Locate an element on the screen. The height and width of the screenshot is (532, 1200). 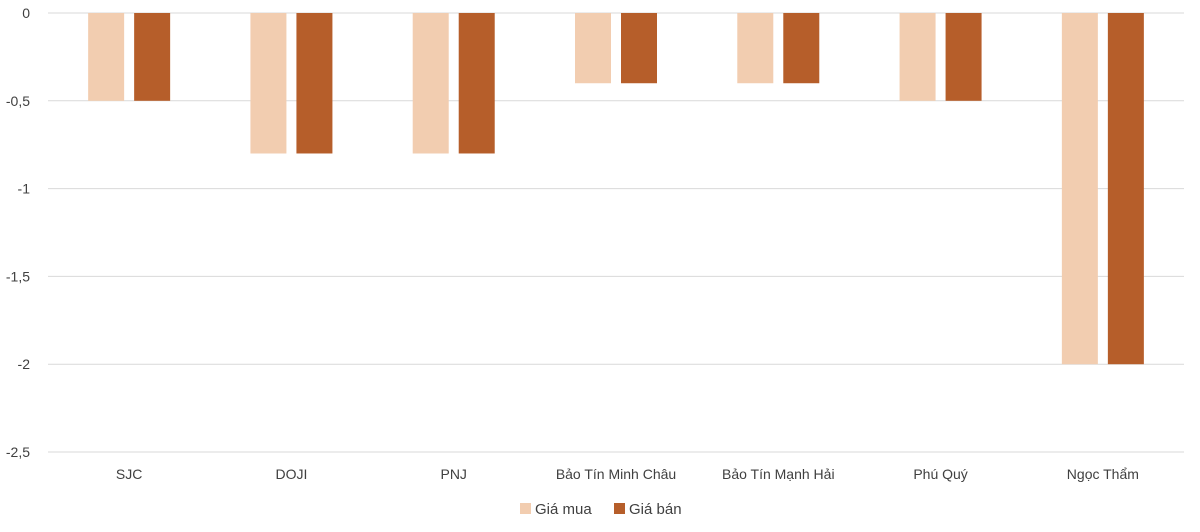
y-tick-label: -2,5 is located at coordinates (18, 452).